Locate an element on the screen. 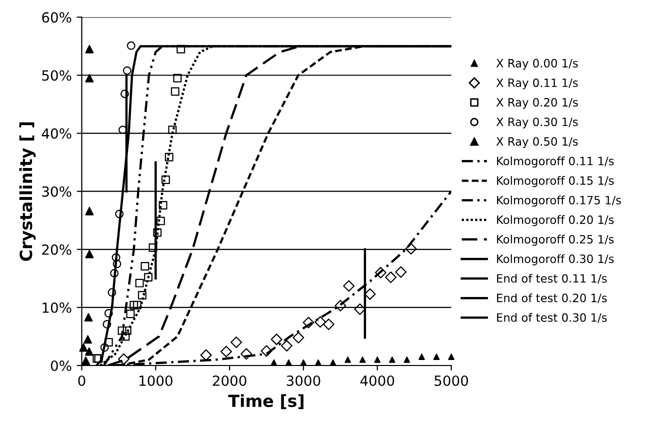 The width and height of the screenshot is (654, 430). legend-label: Kolmogoroff 0.20 1/s is located at coordinates (555, 220).